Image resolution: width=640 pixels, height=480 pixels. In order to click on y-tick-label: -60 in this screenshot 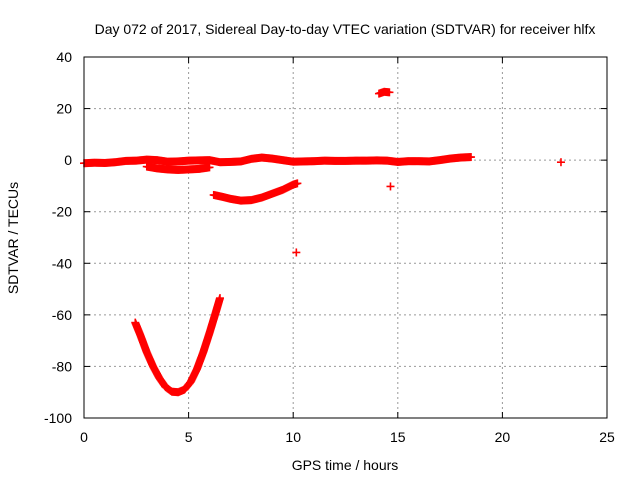, I will do `click(62, 315)`.